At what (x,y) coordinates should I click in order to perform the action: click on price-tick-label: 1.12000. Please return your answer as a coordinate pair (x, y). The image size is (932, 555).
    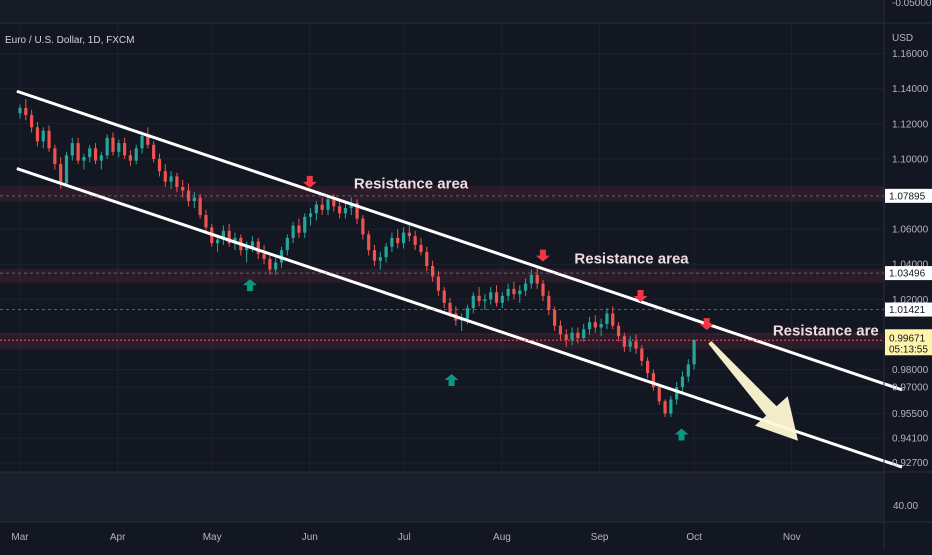
    Looking at the image, I should click on (910, 124).